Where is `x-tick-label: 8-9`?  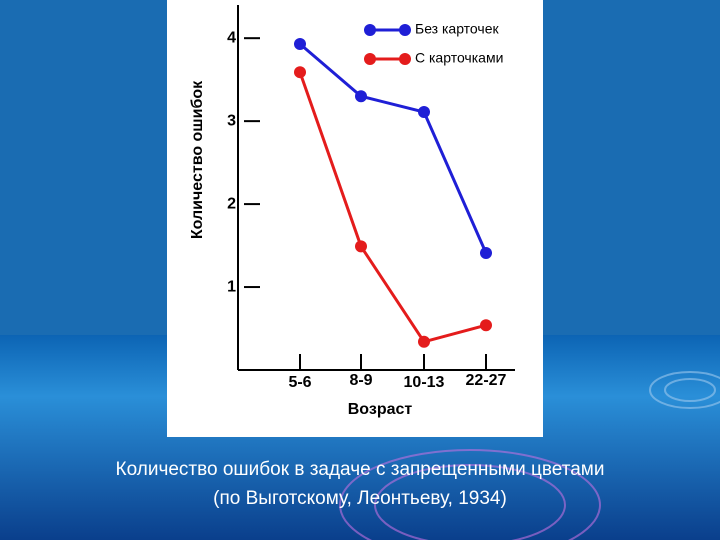
x-tick-label: 8-9 is located at coordinates (360, 380).